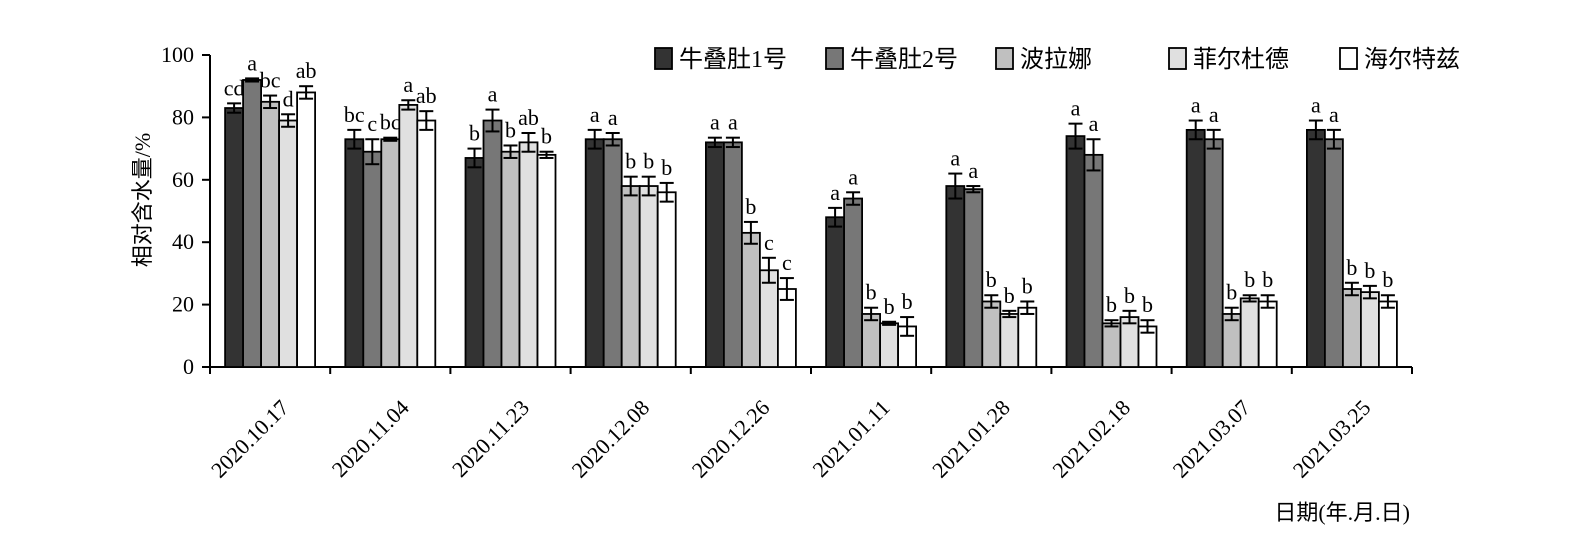 The width and height of the screenshot is (1587, 535). I want to click on y-tick-label: 0, so click(188, 366).